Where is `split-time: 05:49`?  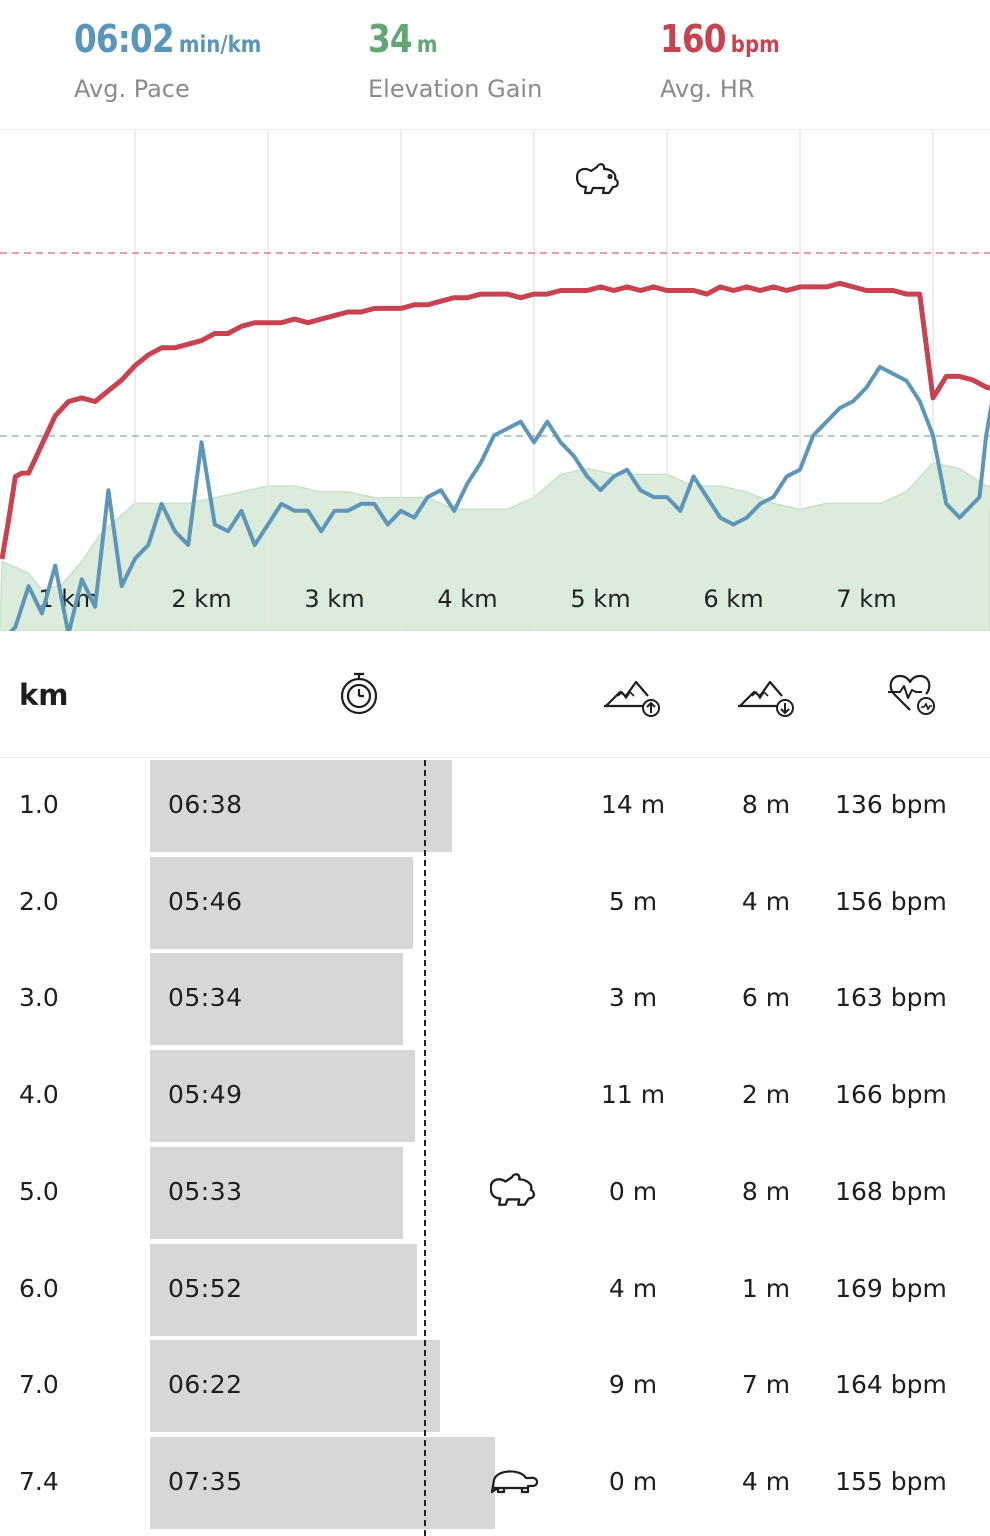
split-time: 05:49 is located at coordinates (205, 1095).